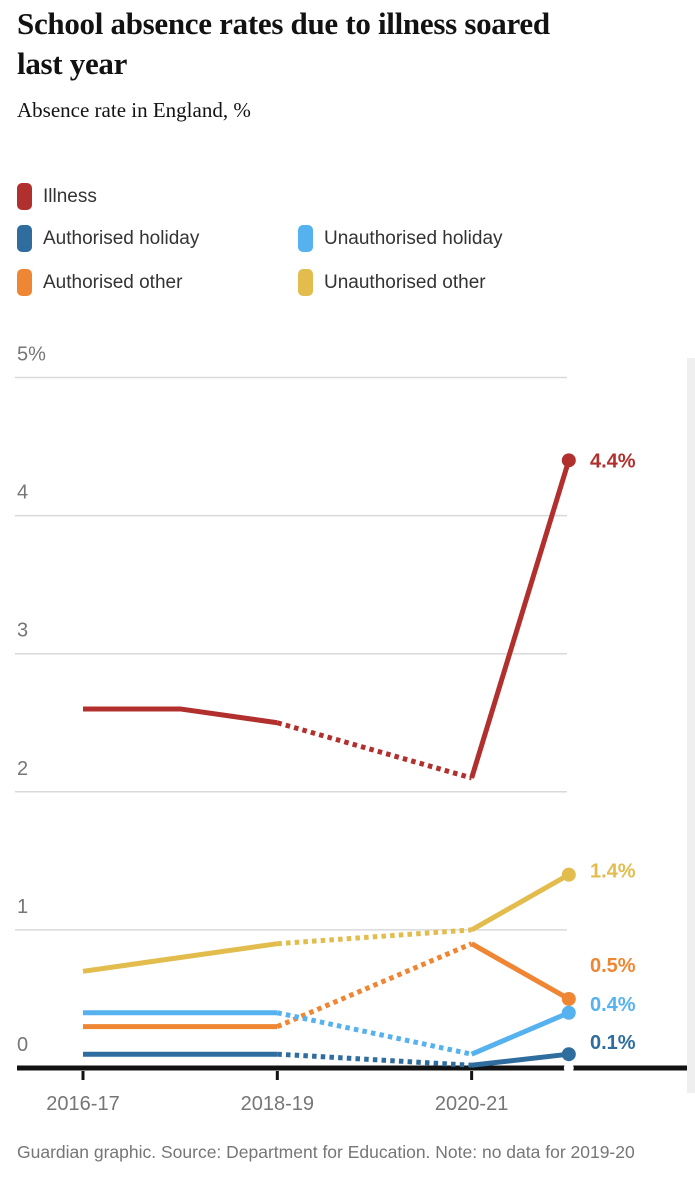  Describe the element at coordinates (568, 1054) in the screenshot. I see `series-authorised_holiday-end-dot` at that location.